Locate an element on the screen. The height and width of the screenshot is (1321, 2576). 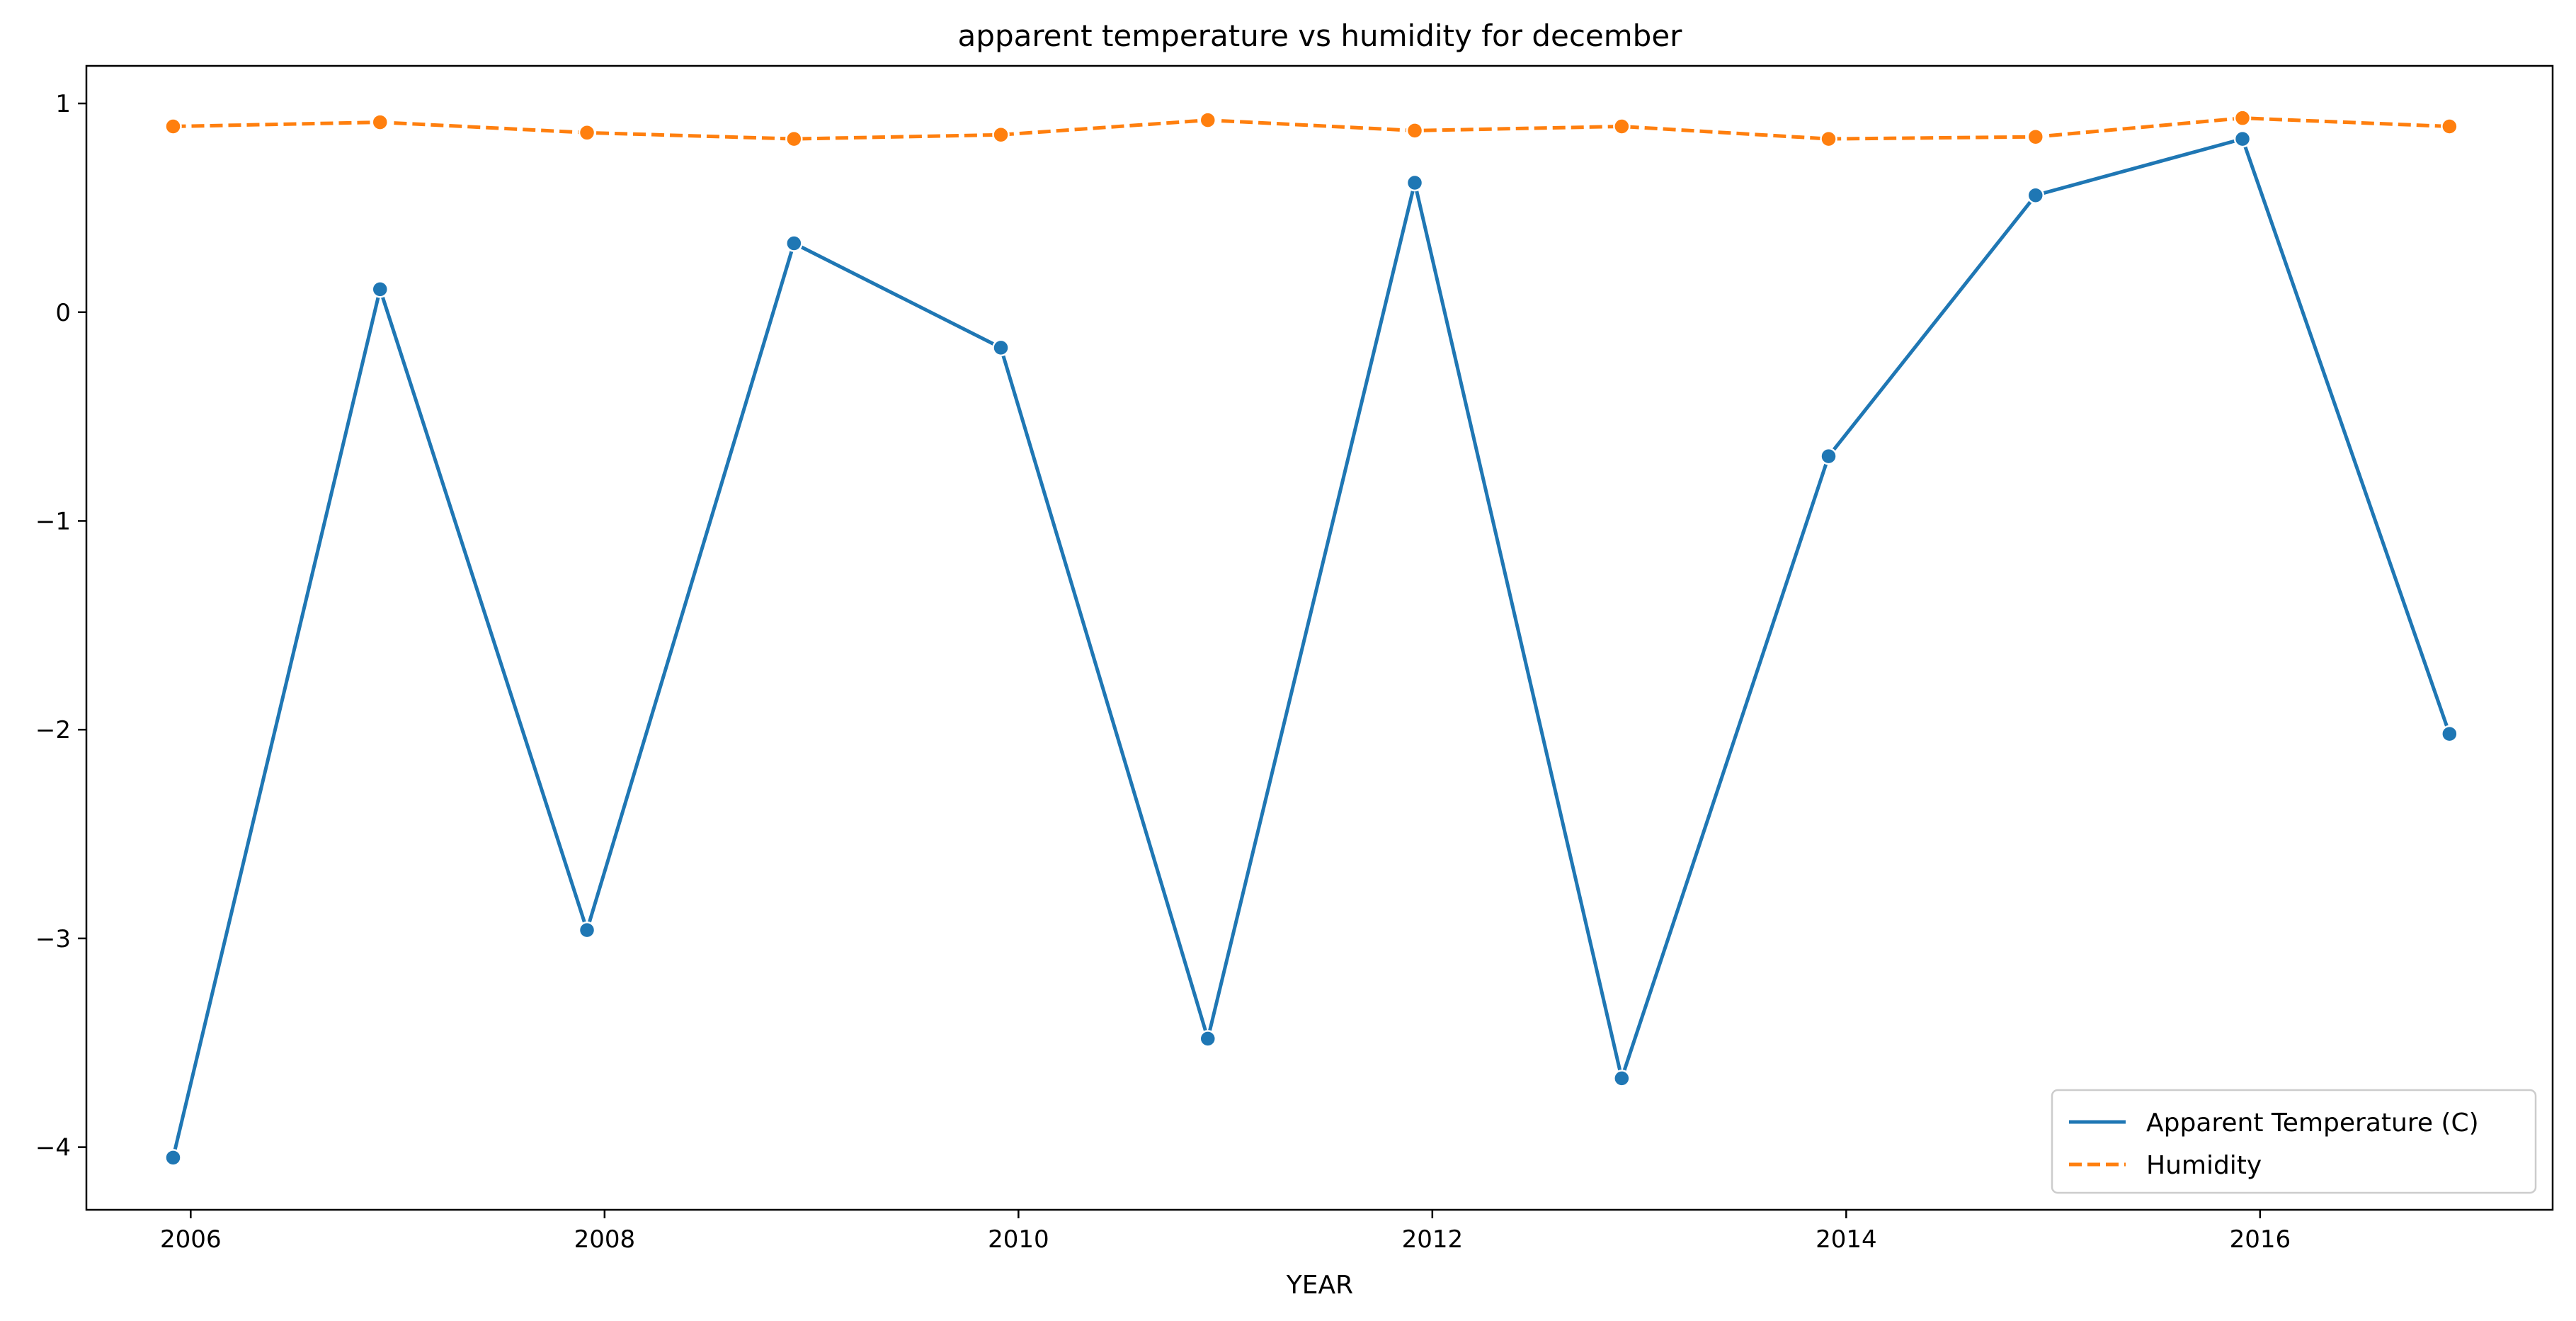
legend-label: Apparent Temperature (C) is located at coordinates (2312, 1123).